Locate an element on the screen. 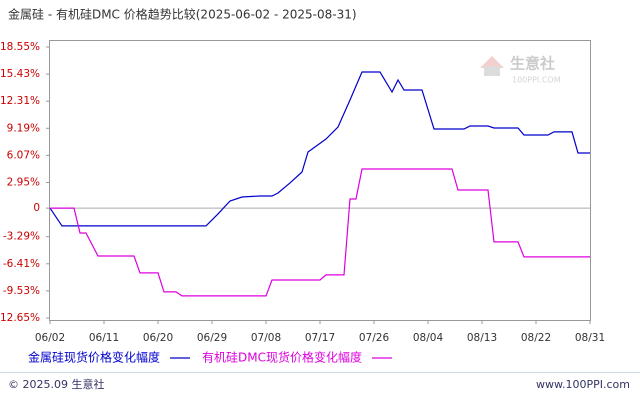 This screenshot has width=640, height=400. watermark: 生意社 100PPI.COM is located at coordinates (520, 70).